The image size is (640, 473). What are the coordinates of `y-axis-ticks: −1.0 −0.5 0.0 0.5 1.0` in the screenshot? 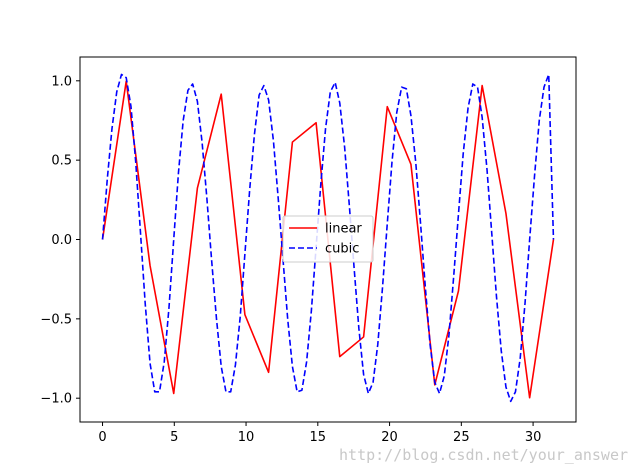 It's located at (60, 240).